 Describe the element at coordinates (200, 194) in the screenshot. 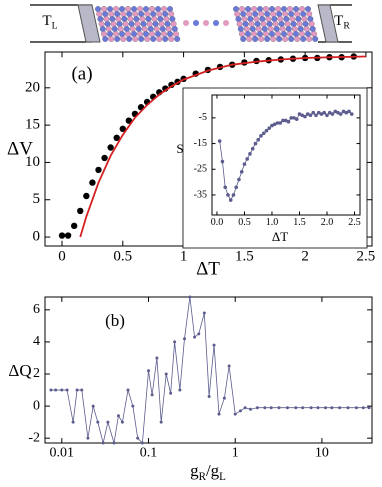

I see `y-tick-label: -35` at that location.